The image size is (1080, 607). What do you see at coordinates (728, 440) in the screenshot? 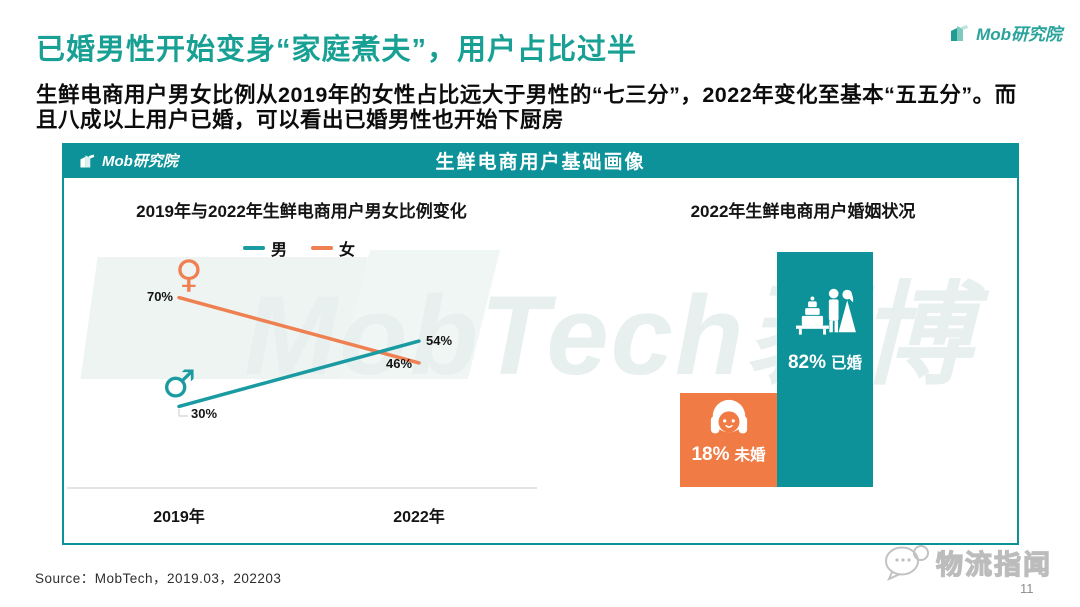
I see `bar-unmarried: 18% 未婚` at bounding box center [728, 440].